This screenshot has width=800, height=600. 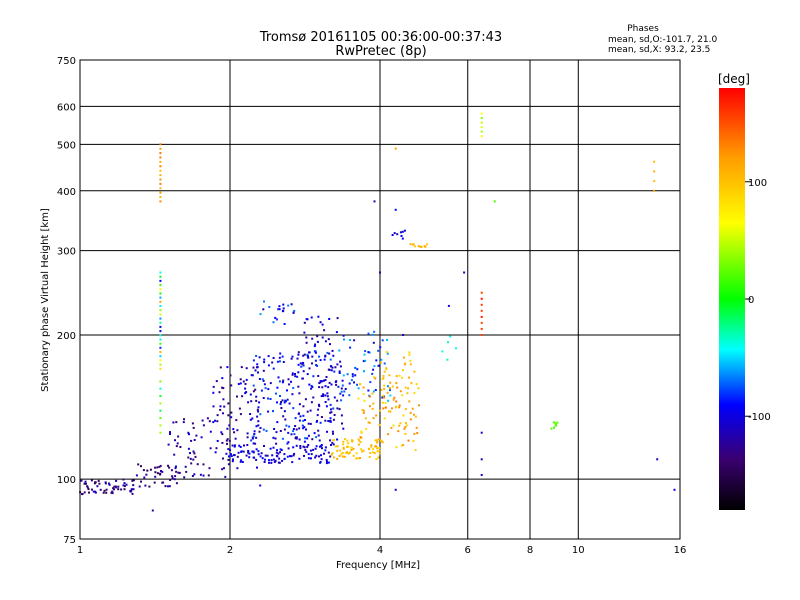 What do you see at coordinates (757, 183) in the screenshot?
I see `colorbar-tick-label: 100` at bounding box center [757, 183].